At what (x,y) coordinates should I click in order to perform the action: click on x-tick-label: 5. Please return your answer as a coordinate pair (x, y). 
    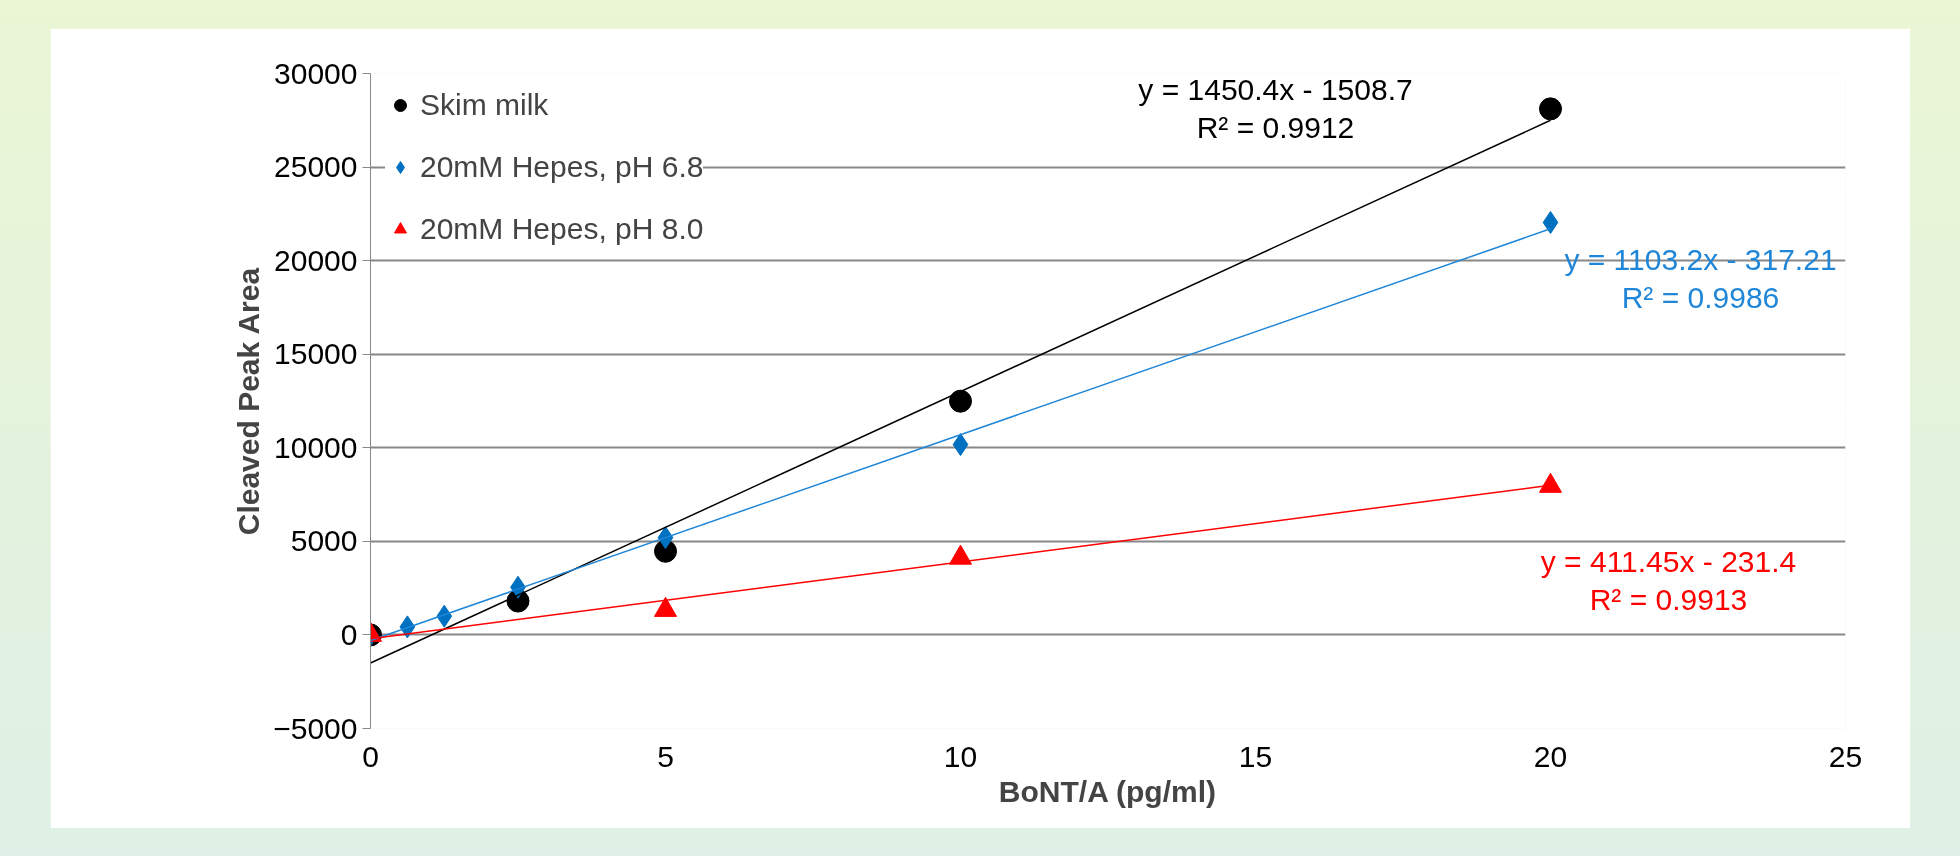
    Looking at the image, I should click on (665, 756).